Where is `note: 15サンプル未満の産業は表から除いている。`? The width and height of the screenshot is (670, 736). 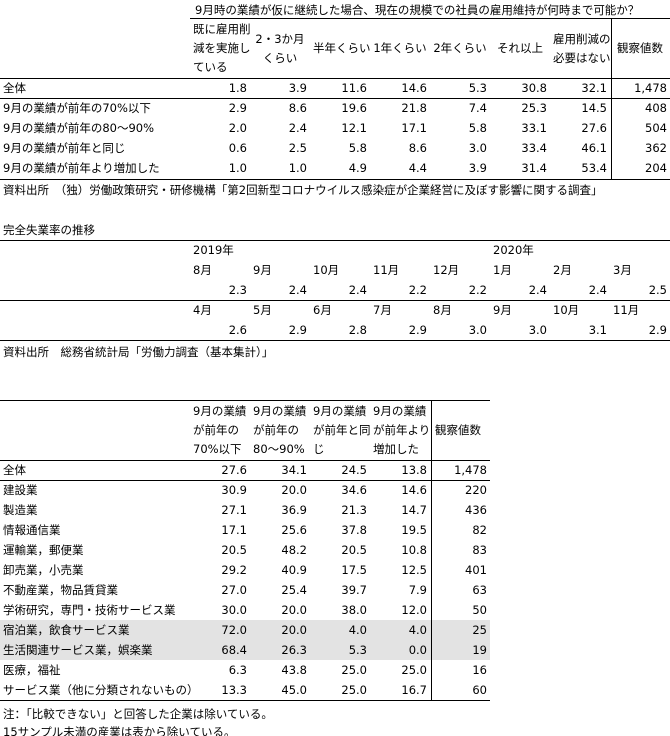 note: 15サンプル未満の産業は表から除いている。 is located at coordinates (119, 730).